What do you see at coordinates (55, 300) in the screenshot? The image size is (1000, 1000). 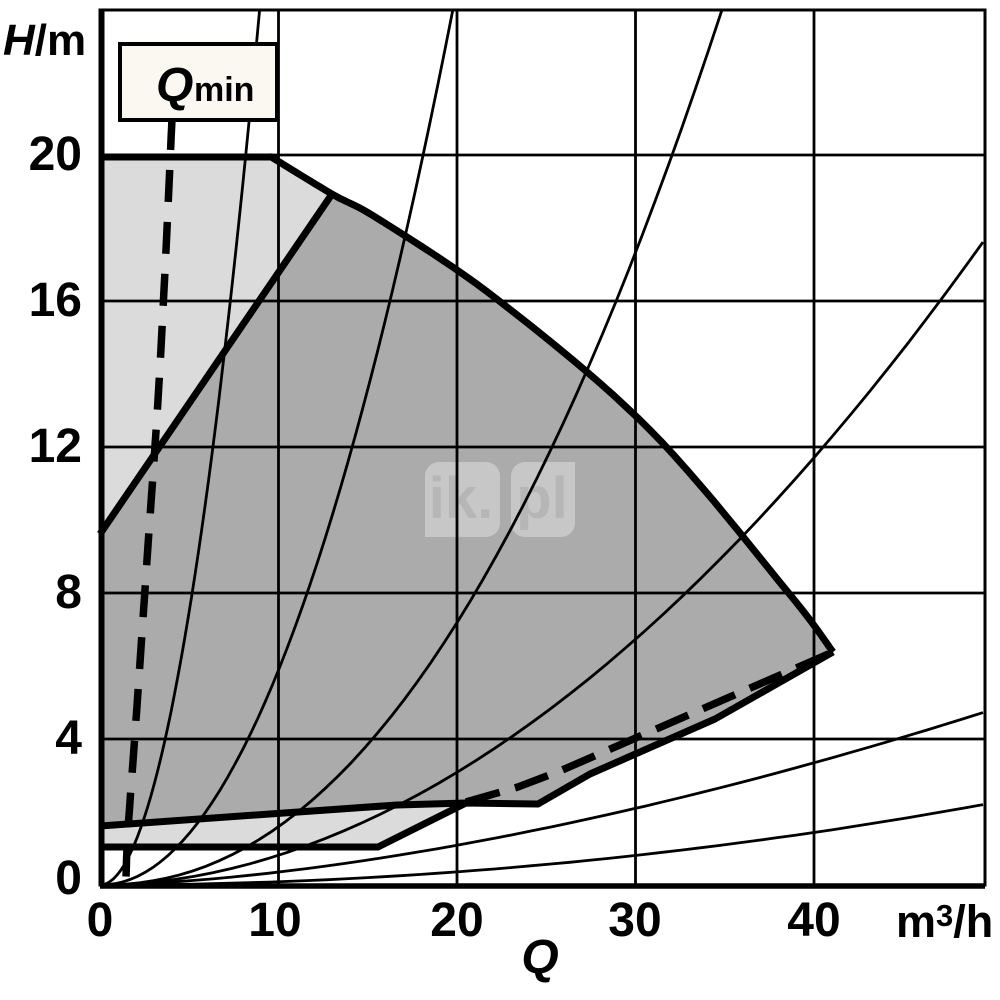 I see `svg-text: 16` at bounding box center [55, 300].